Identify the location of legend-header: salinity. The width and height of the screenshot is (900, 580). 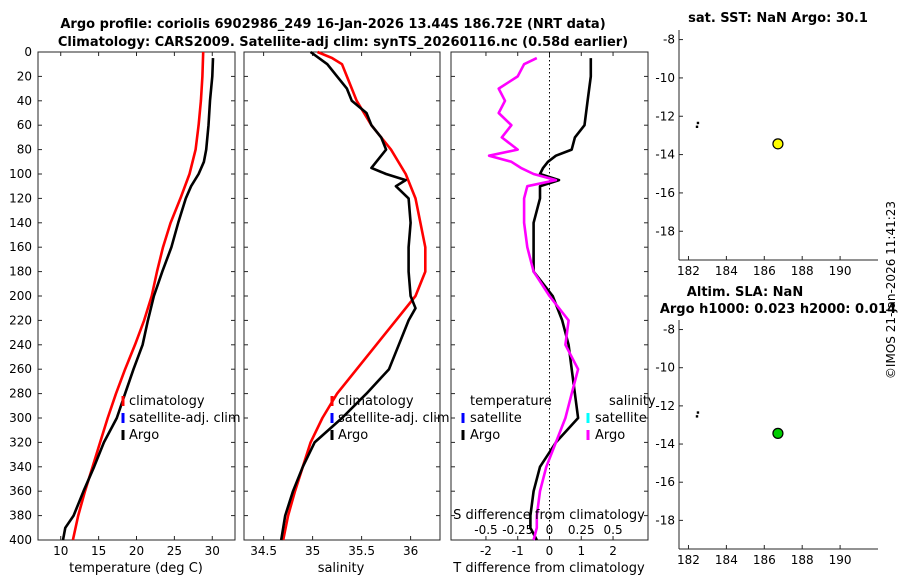
(632, 401).